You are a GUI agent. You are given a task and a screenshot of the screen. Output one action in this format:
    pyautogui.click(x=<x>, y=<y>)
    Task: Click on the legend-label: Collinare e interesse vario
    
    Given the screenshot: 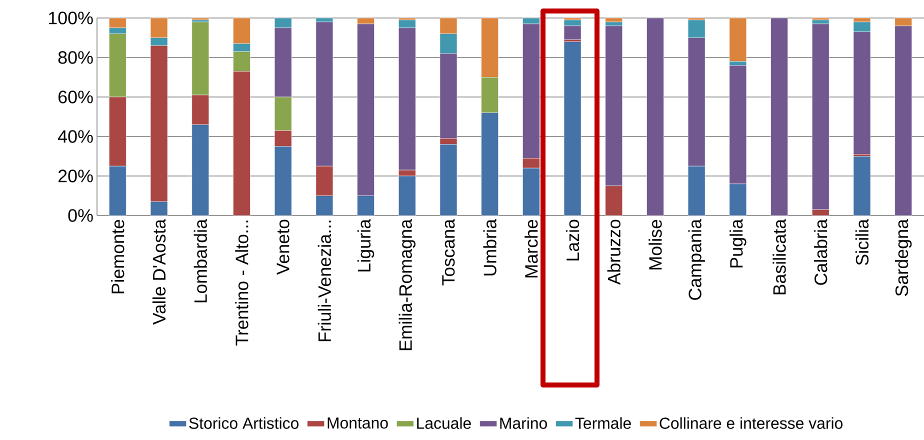 What is the action you would take?
    pyautogui.click(x=751, y=423)
    